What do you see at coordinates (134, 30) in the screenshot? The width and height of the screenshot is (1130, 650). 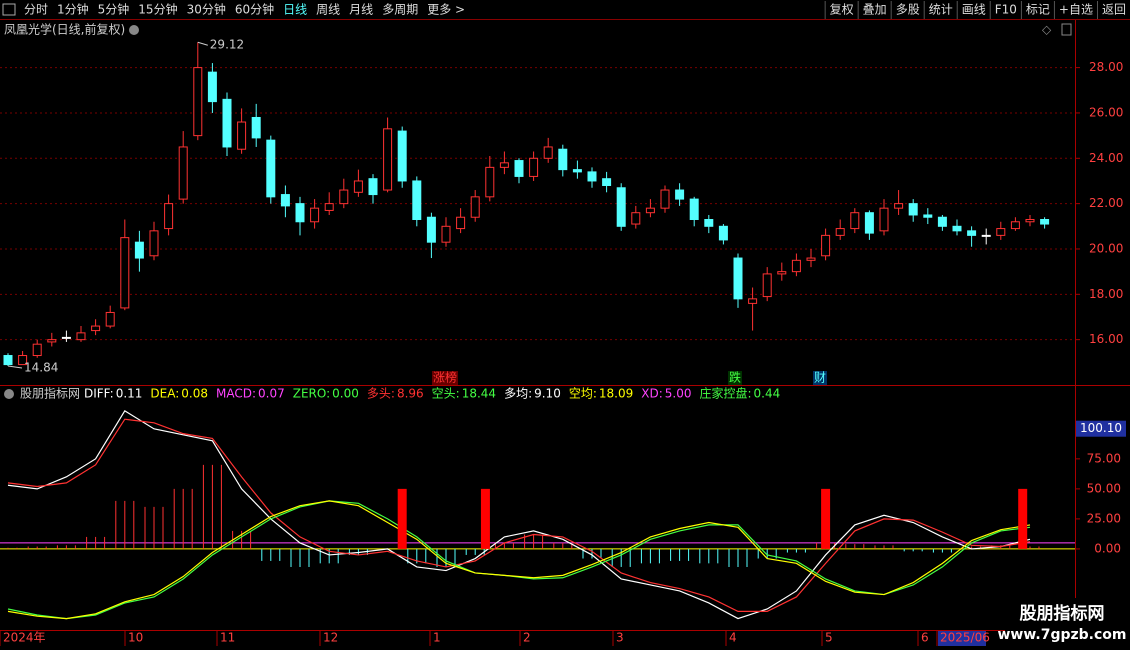 I see `title-dropdown` at bounding box center [134, 30].